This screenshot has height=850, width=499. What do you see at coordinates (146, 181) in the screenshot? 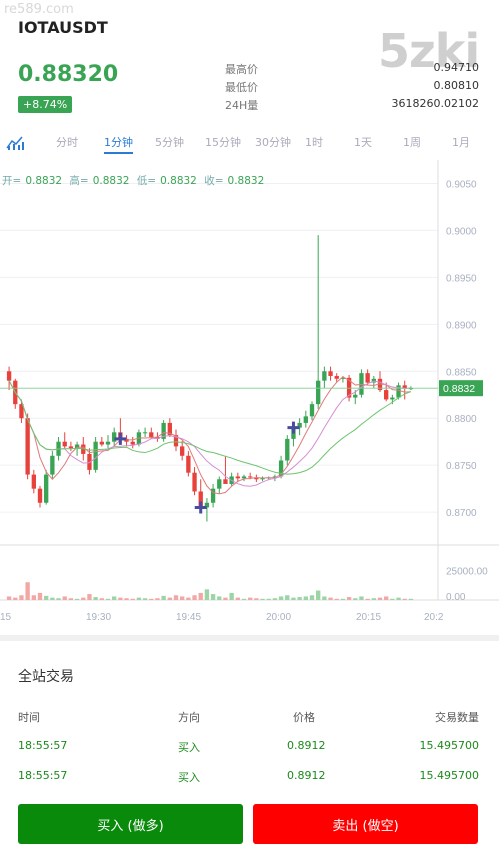
I see `low-label-ohlc: 低=` at bounding box center [146, 181].